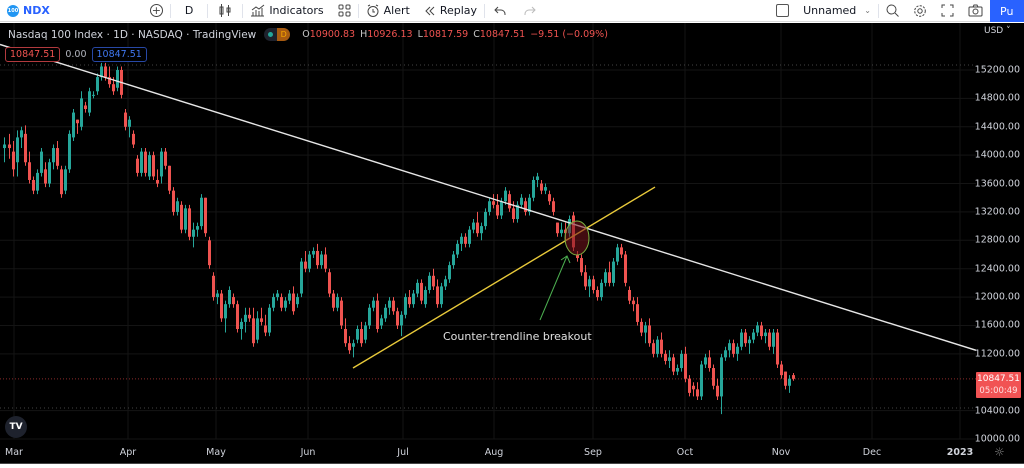 Image resolution: width=1024 pixels, height=468 pixels. Describe the element at coordinates (999, 452) in the screenshot. I see `axis-settings-icon: ☼` at that location.